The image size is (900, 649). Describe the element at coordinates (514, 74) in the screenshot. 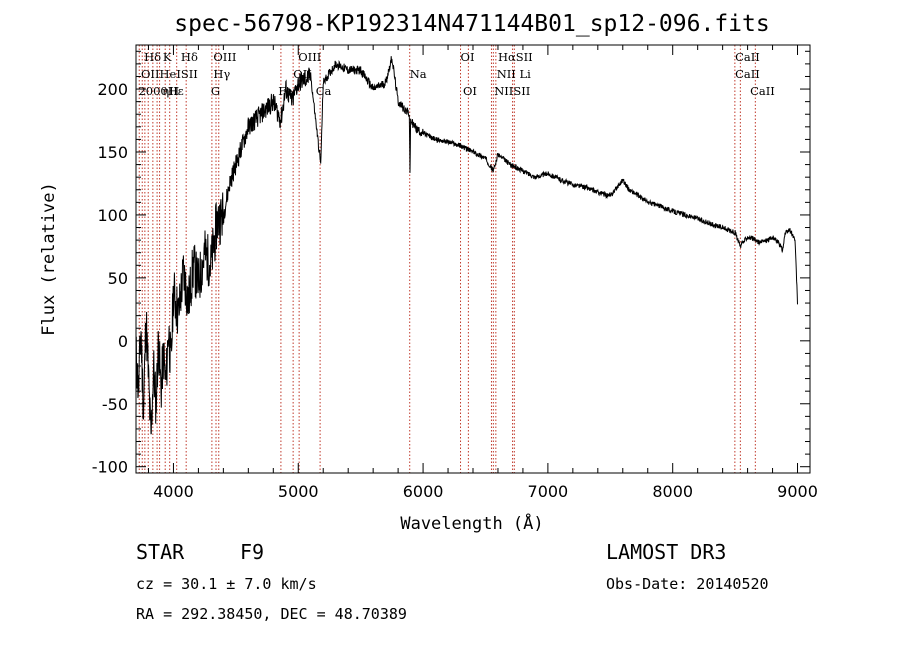

I see `line-label: NII Li` at that location.